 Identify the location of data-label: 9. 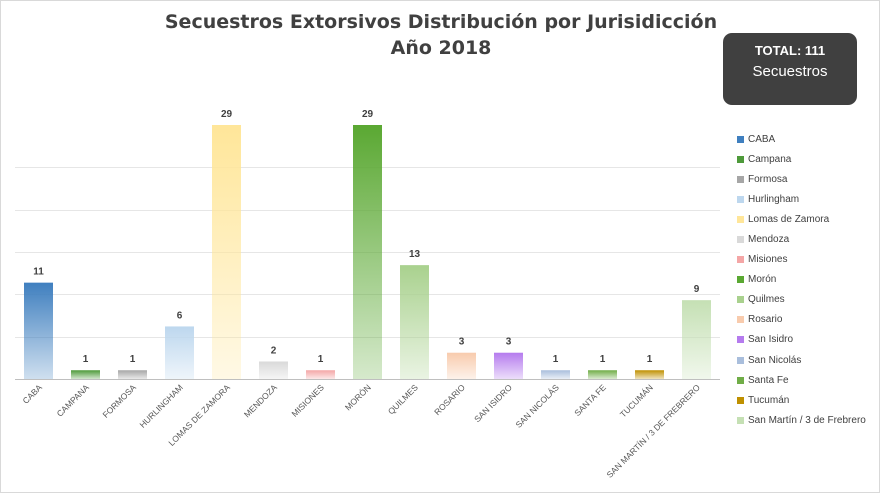
(697, 289).